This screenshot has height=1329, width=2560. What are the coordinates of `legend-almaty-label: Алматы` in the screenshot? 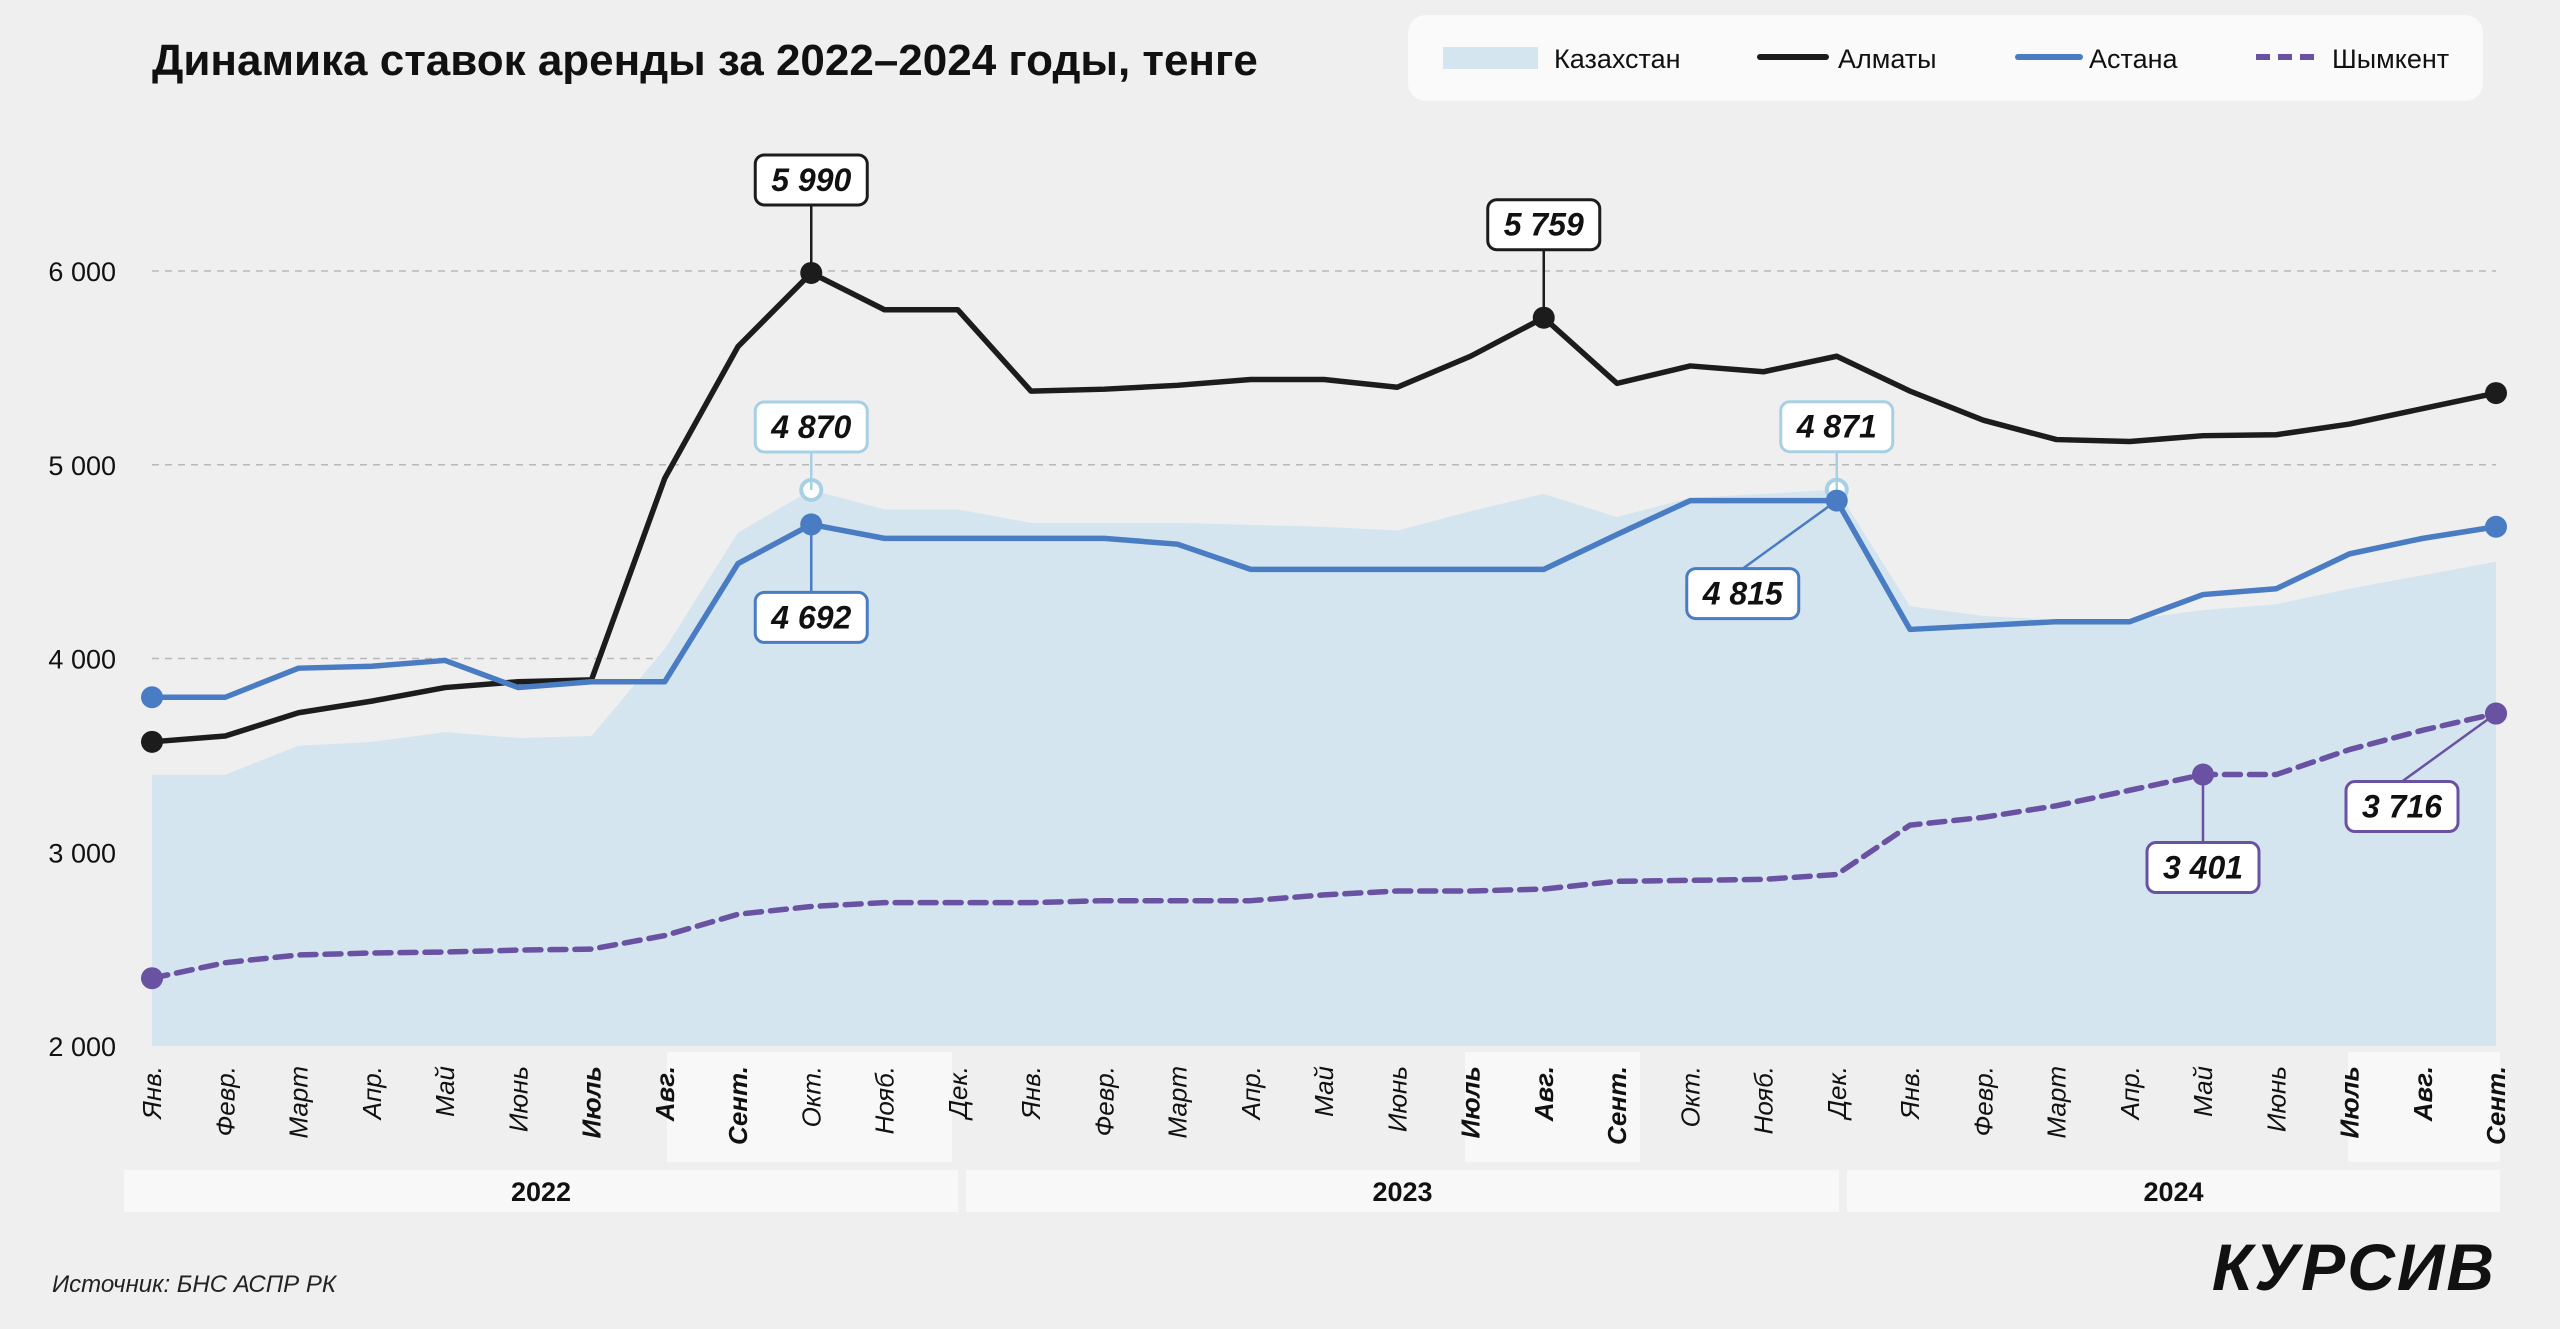 It's located at (1887, 59).